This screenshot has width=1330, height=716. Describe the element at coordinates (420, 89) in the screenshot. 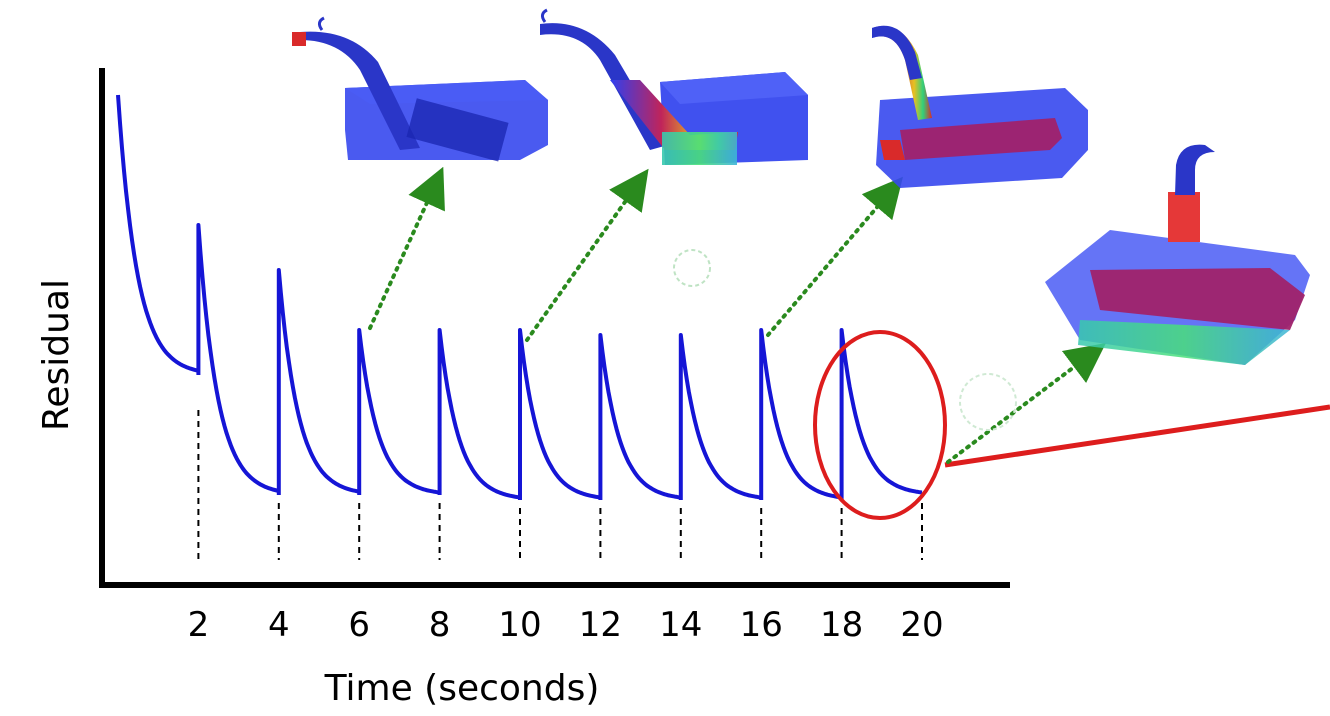

I see `tank-snapshot-1-icon` at that location.